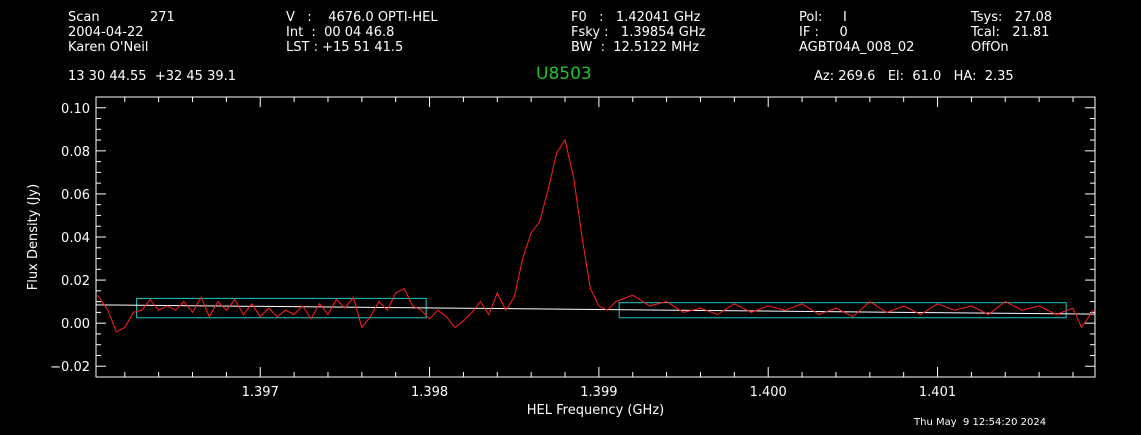 The height and width of the screenshot is (435, 1141). What do you see at coordinates (636, 17) in the screenshot?
I see `rest-frequency: F0 : 1.42041 GHz` at bounding box center [636, 17].